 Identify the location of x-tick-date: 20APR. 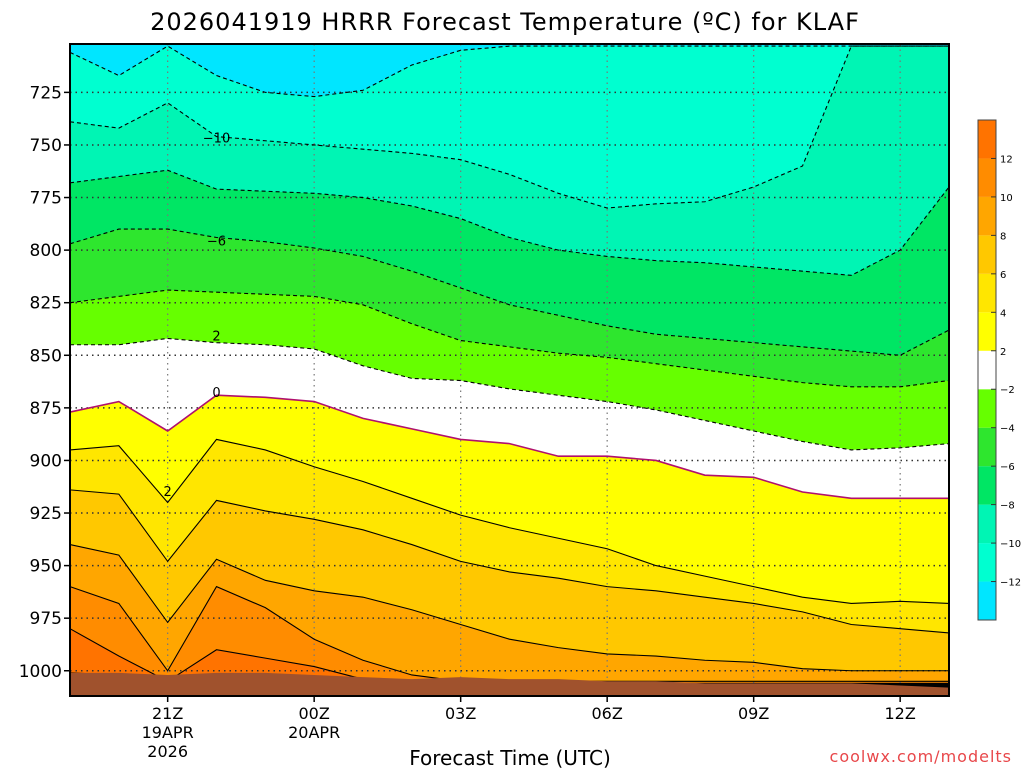
(314, 732).